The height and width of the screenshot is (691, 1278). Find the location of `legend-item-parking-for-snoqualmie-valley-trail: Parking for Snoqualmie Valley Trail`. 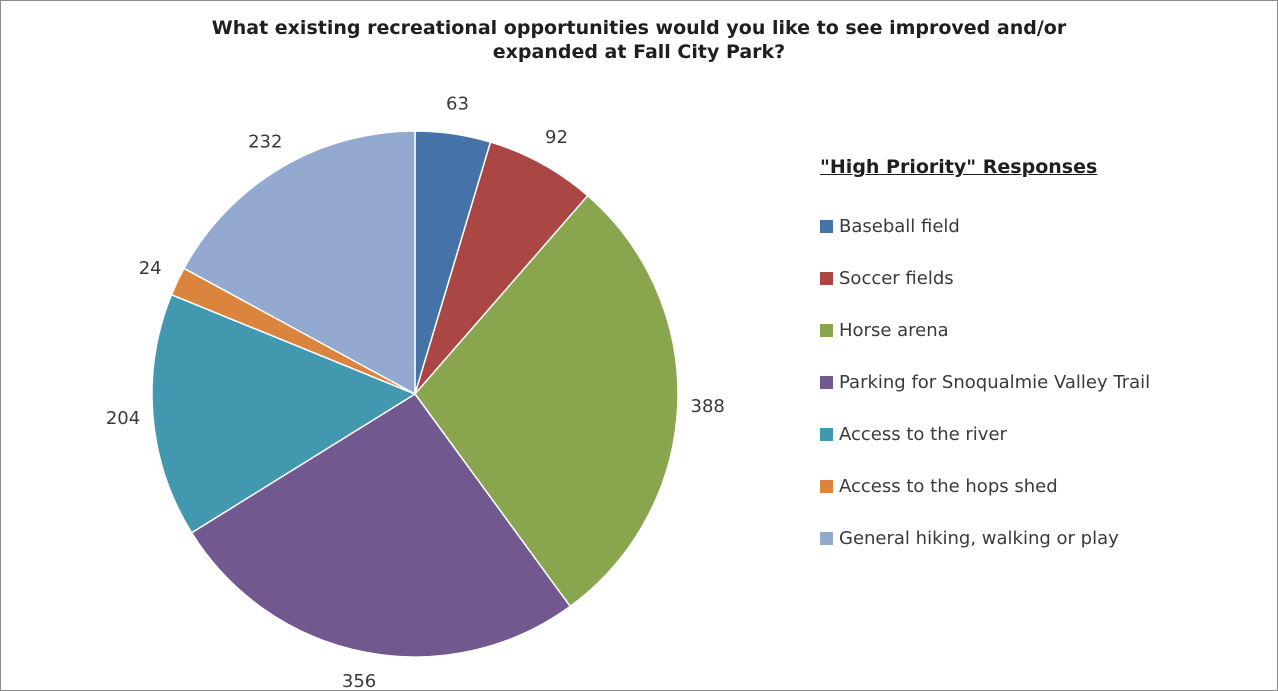

legend-item-parking-for-snoqualmie-valley-trail: Parking for Snoqualmie Valley Trail is located at coordinates (1040, 382).